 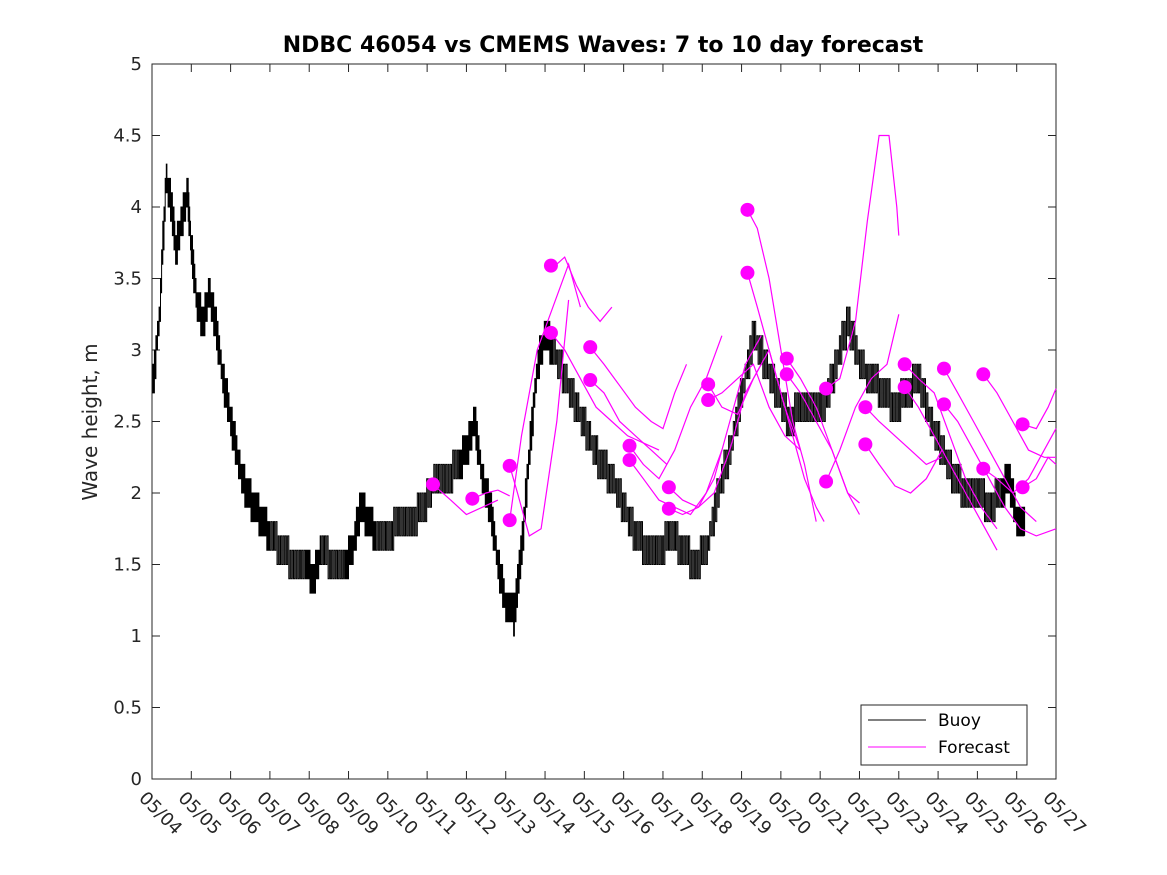 I want to click on y-tick-label: 1, so click(x=136, y=636).